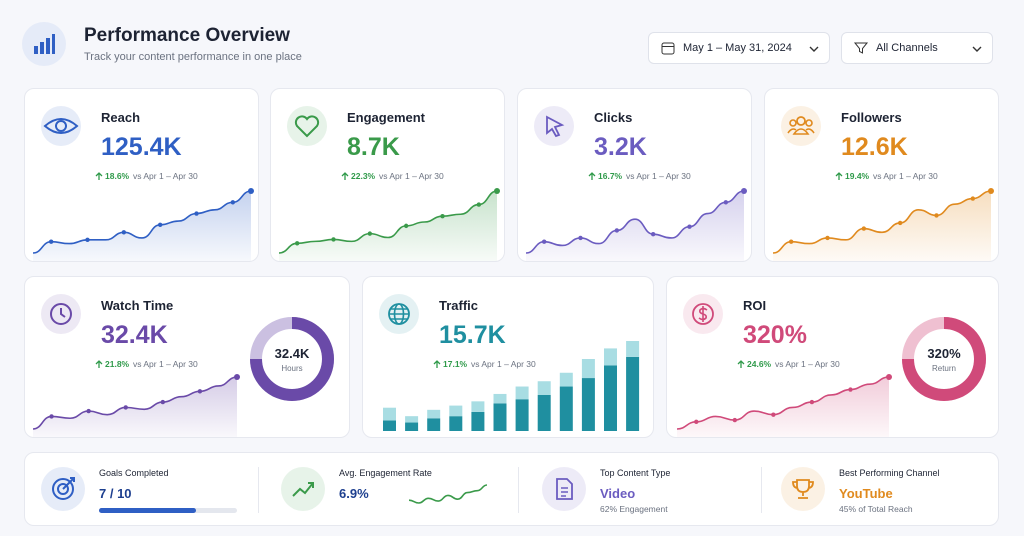 The width and height of the screenshot is (1024, 536). Describe the element at coordinates (739, 48) in the screenshot. I see `date-filter: May 1 – May 31, 2024` at that location.